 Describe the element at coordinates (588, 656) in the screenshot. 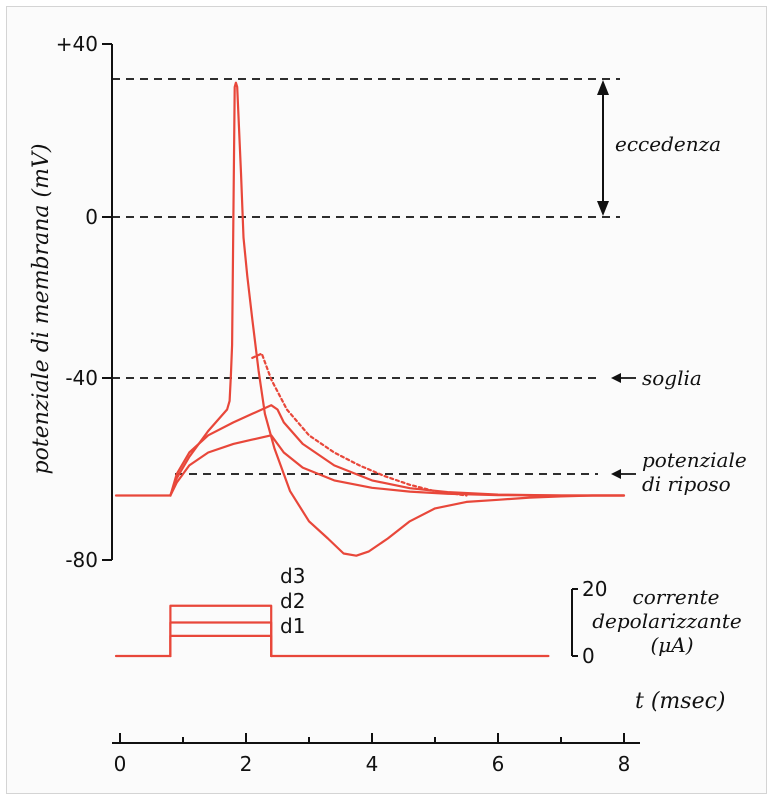

I see `stim-scale-label-0: 0` at that location.